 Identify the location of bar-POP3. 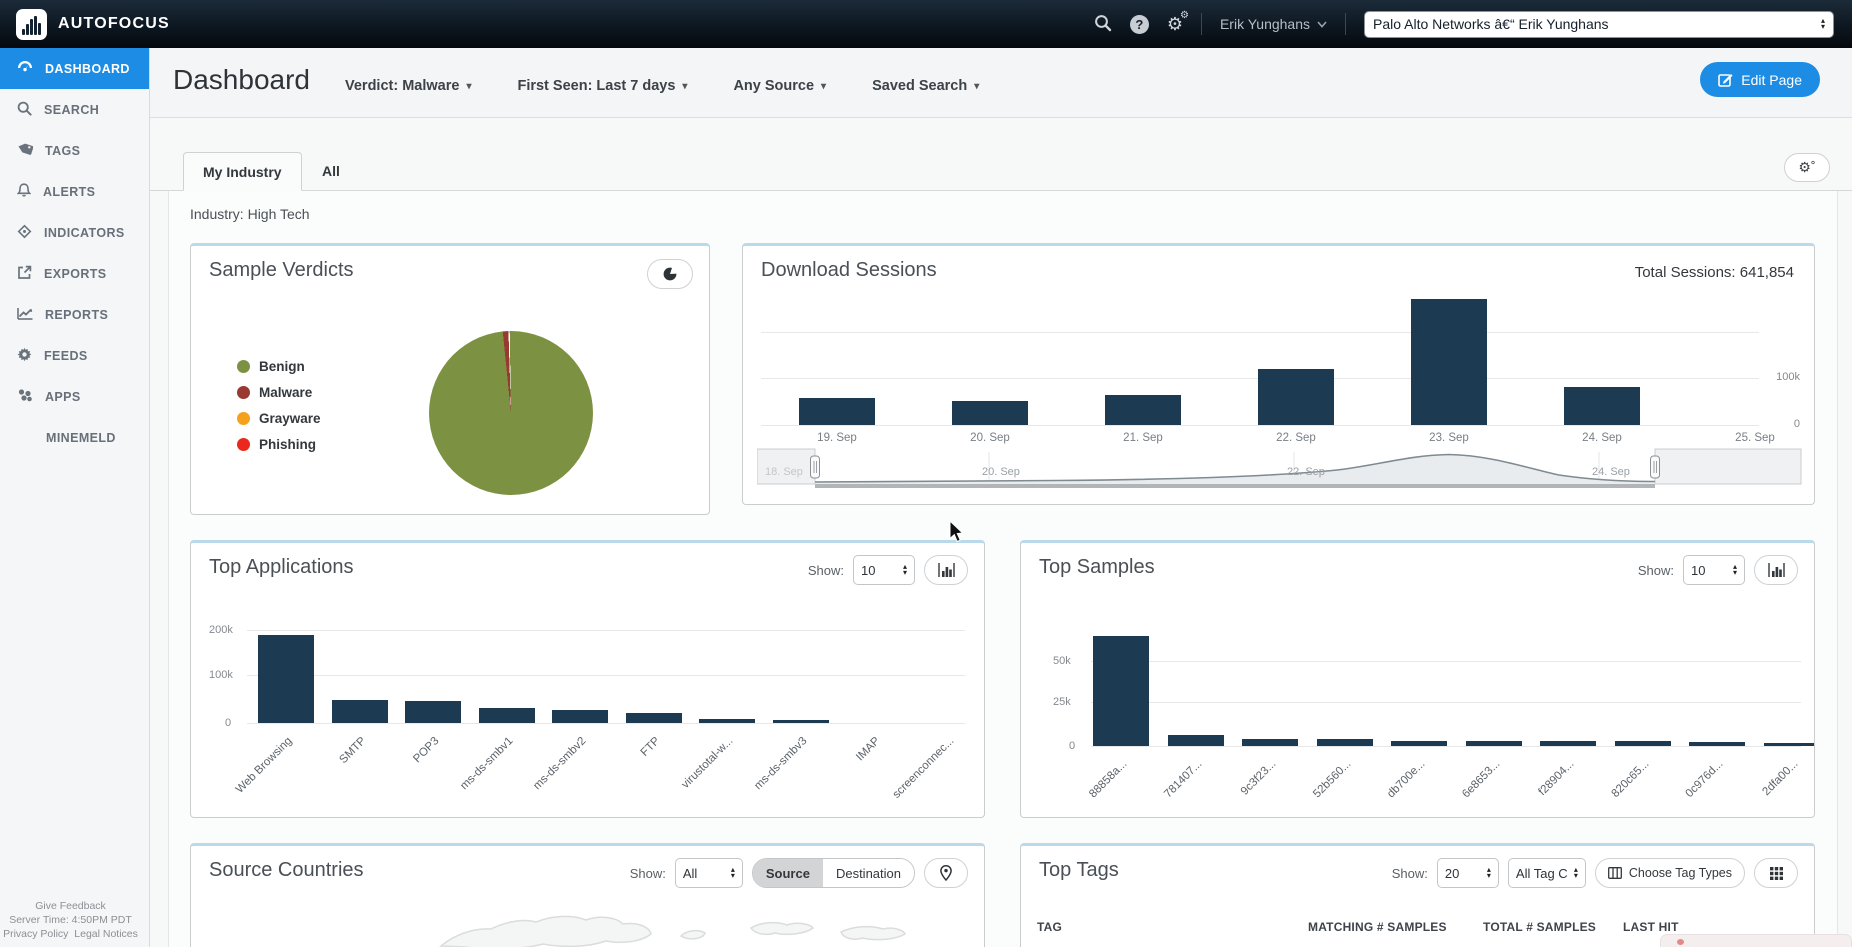
(433, 712).